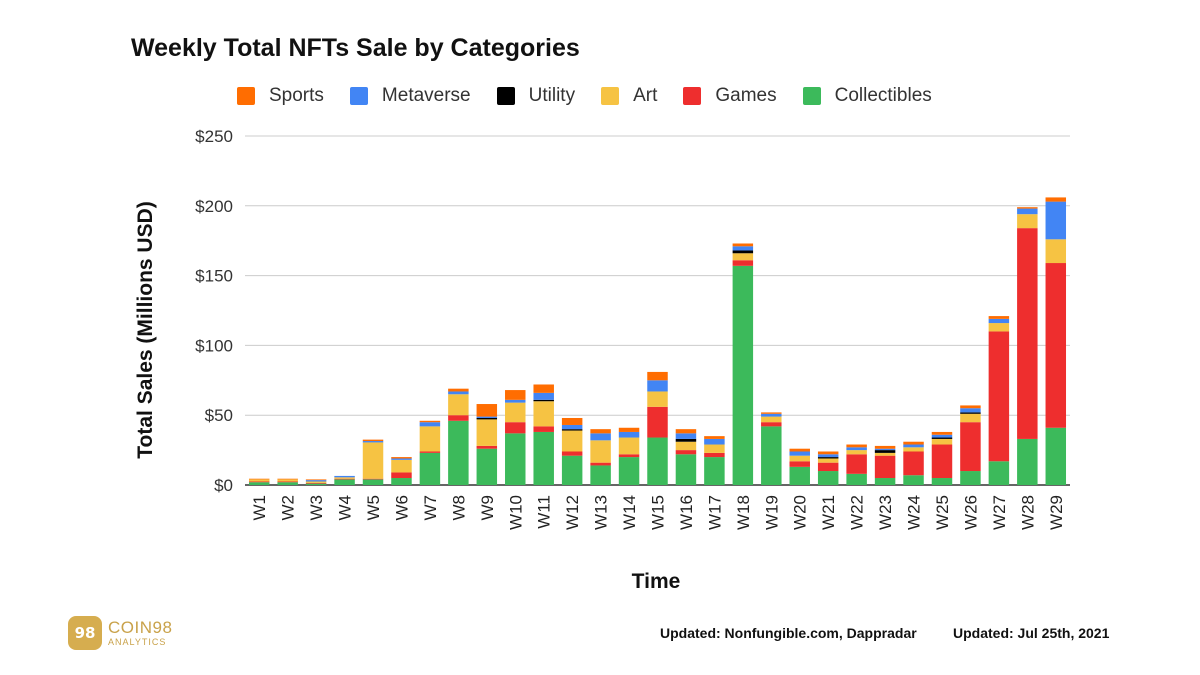  Describe the element at coordinates (714, 471) in the screenshot. I see `bar-collectibles-w17` at that location.